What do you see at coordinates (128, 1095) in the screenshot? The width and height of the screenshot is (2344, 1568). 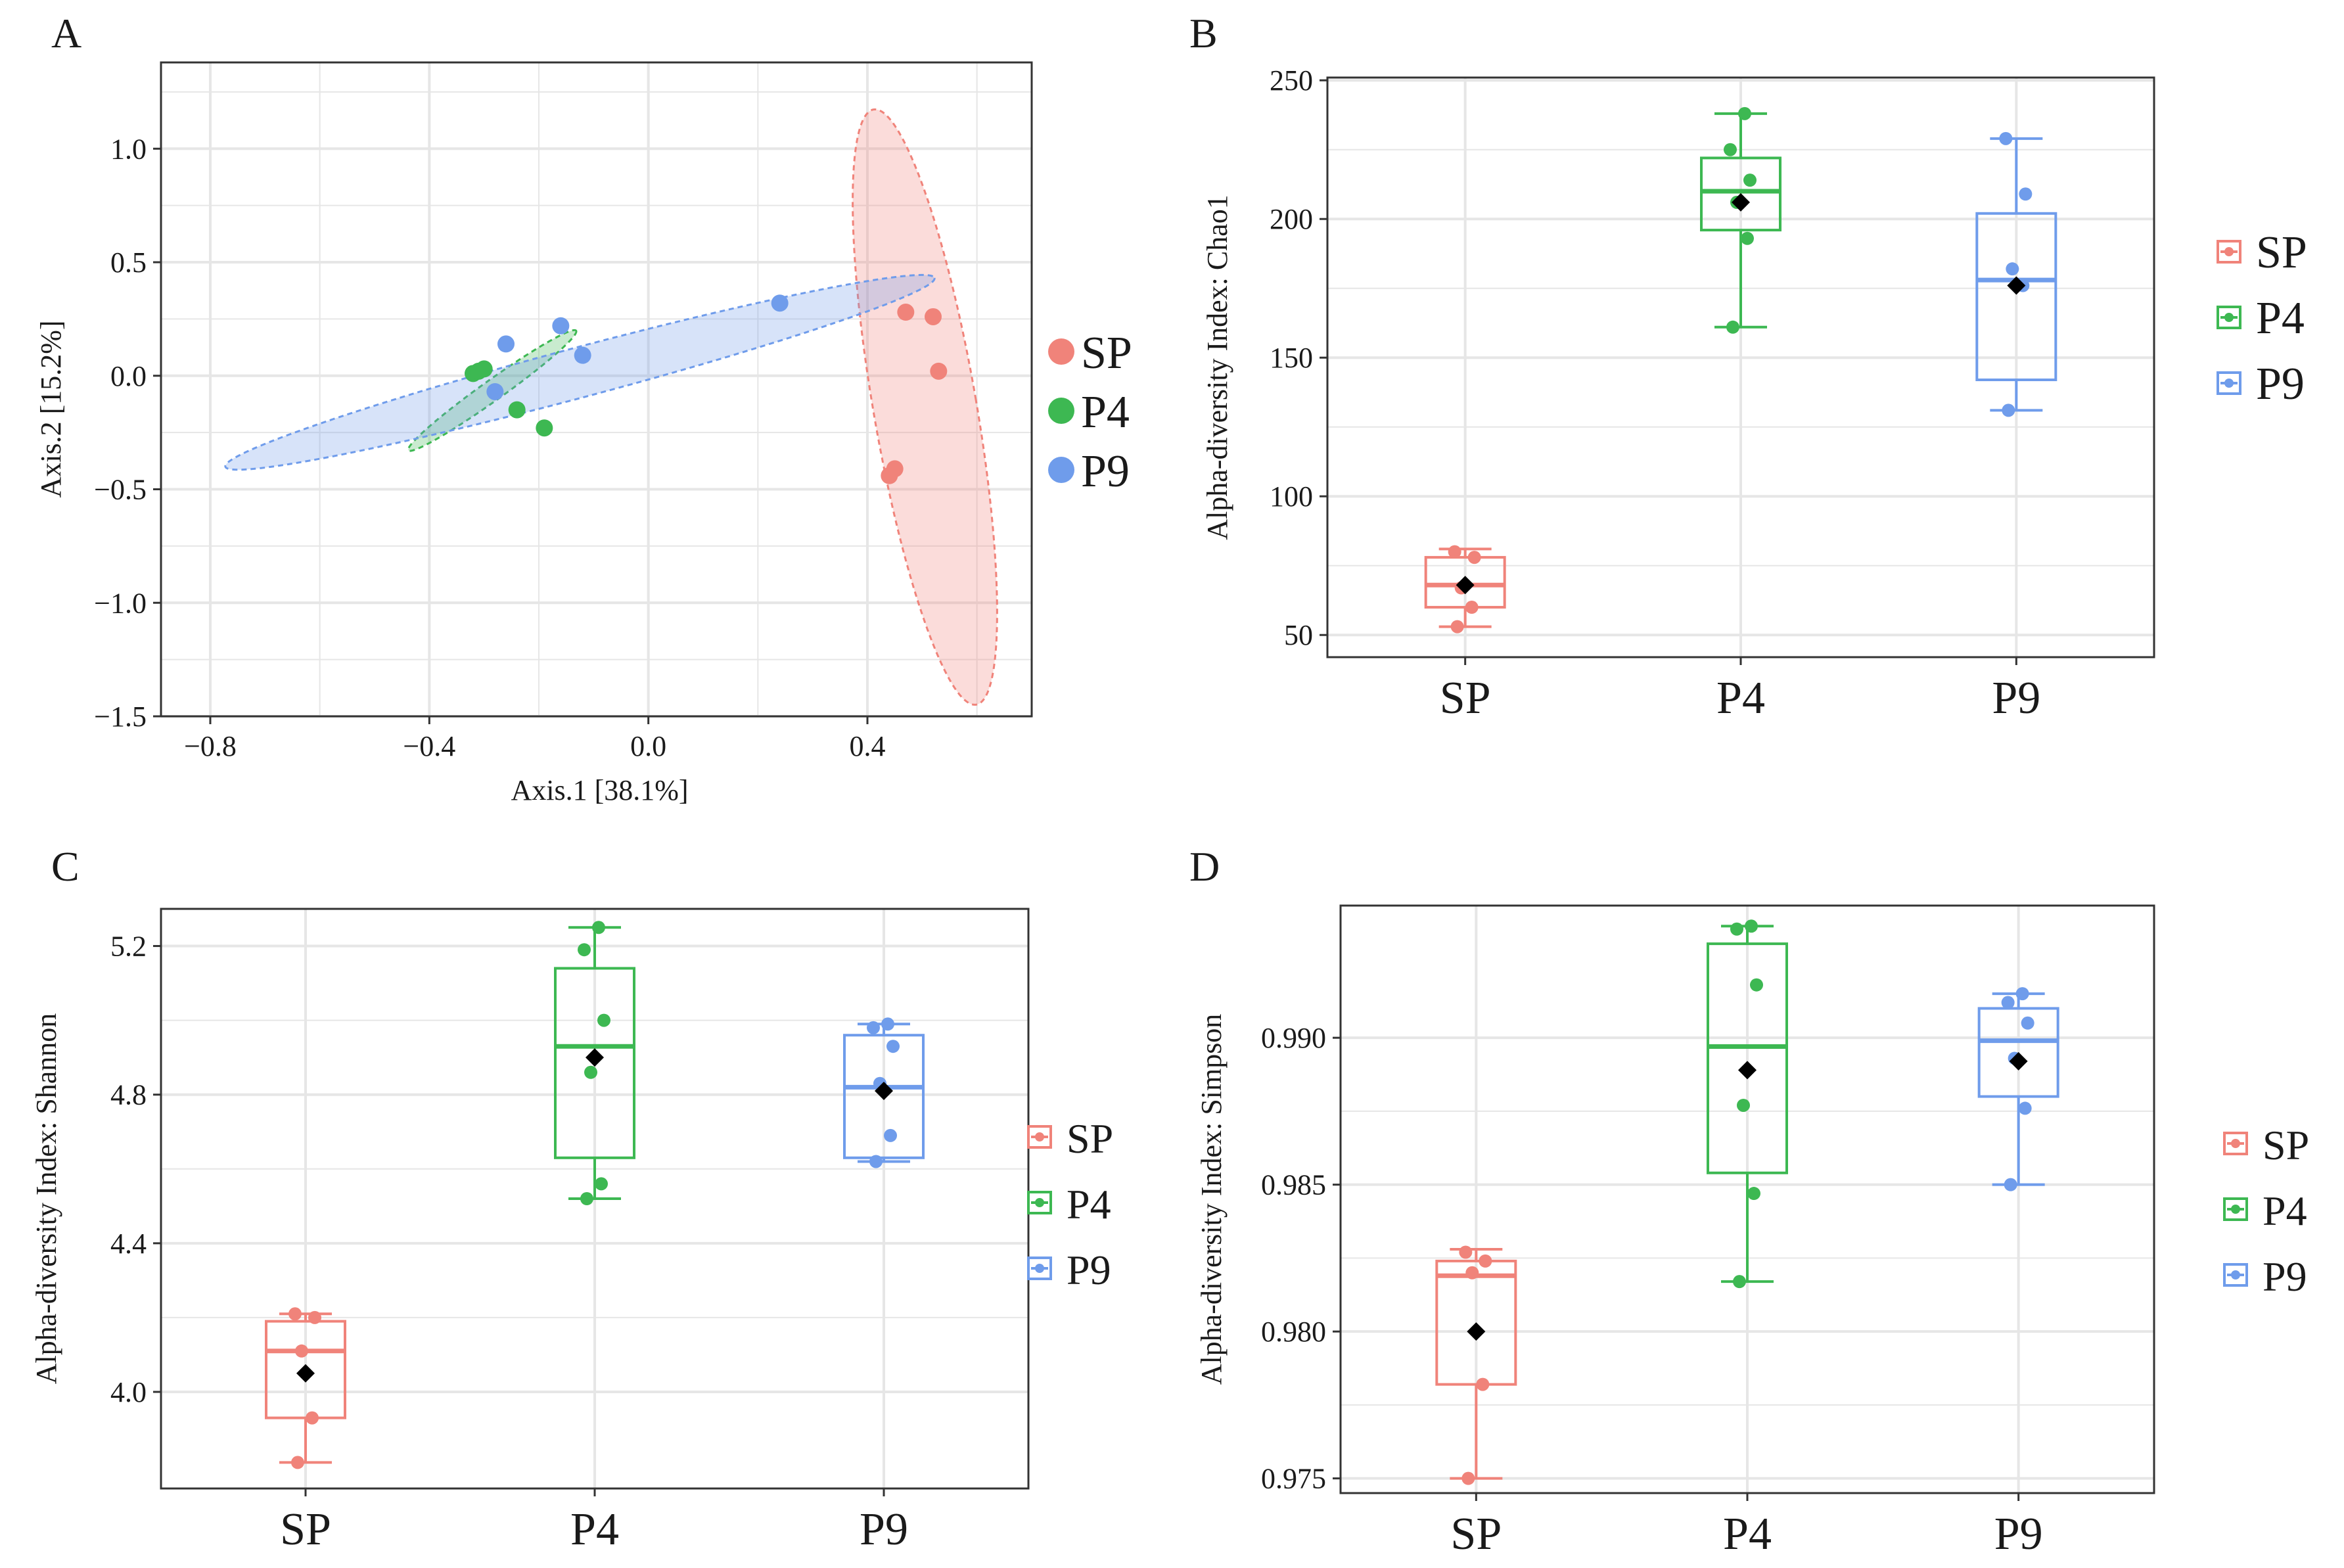 I see `panel-c-y-tick-label: 4.8` at bounding box center [128, 1095].